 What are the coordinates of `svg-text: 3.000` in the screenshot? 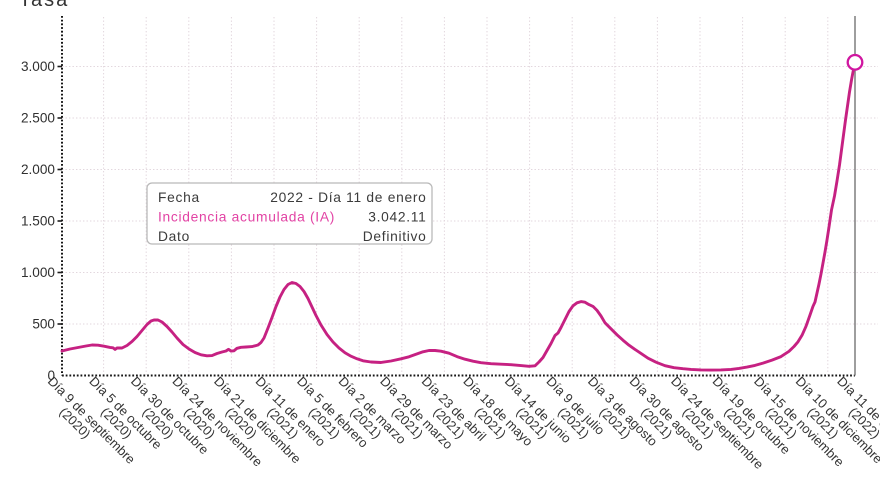 It's located at (38, 66).